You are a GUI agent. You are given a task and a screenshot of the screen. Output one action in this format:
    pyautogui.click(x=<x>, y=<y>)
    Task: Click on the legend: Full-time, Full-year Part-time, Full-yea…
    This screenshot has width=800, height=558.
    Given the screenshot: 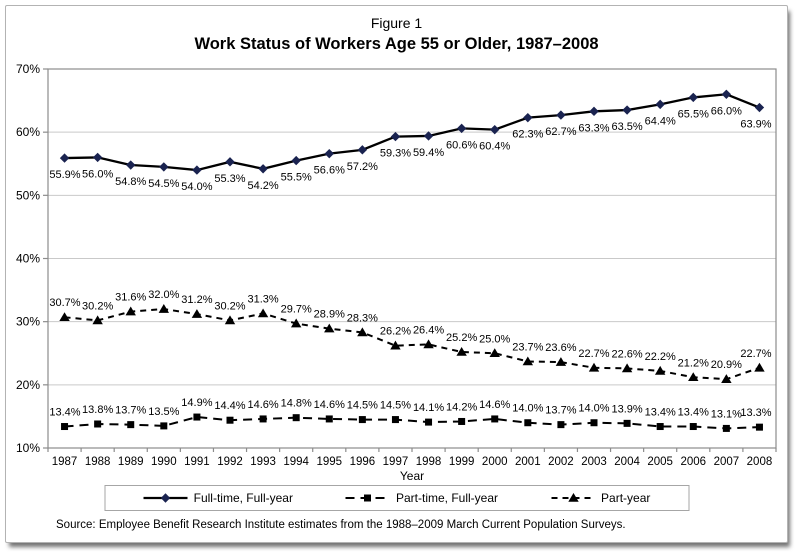 What is the action you would take?
    pyautogui.click(x=396, y=498)
    